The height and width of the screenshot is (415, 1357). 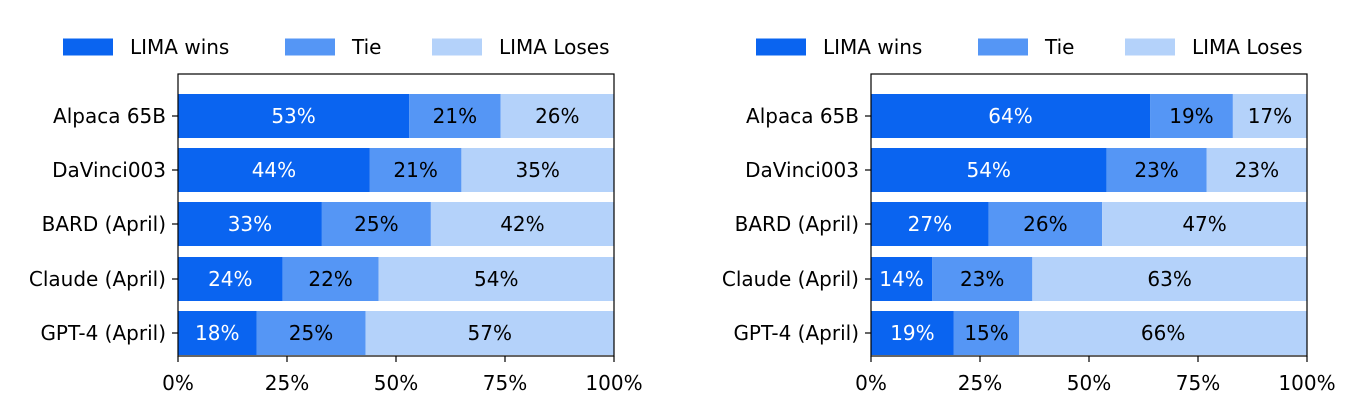 I want to click on data-label: 17%, so click(x=1270, y=116).